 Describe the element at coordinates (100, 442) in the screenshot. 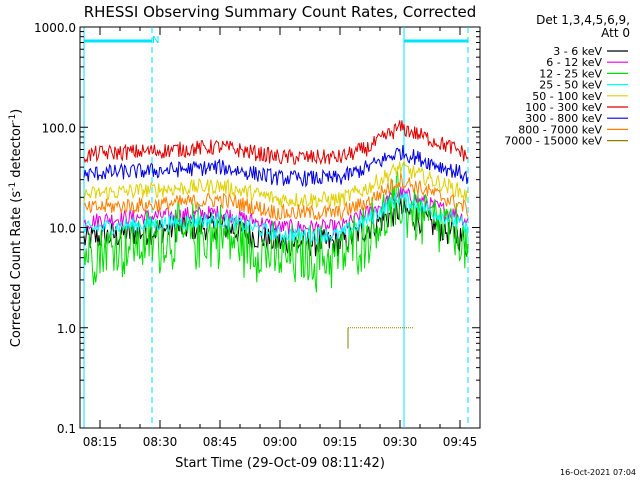

I see `x-tick-label: 08:15` at that location.